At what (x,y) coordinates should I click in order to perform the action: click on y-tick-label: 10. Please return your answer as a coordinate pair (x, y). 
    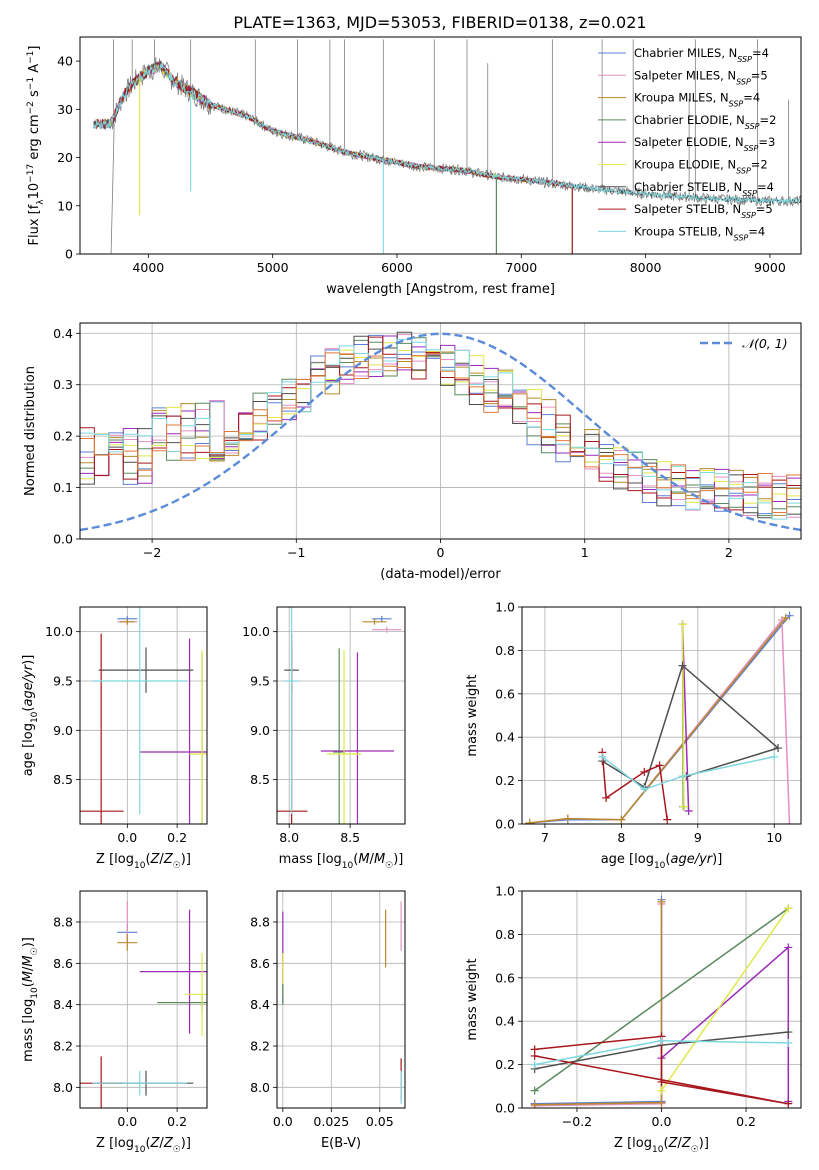
    Looking at the image, I should click on (65, 205).